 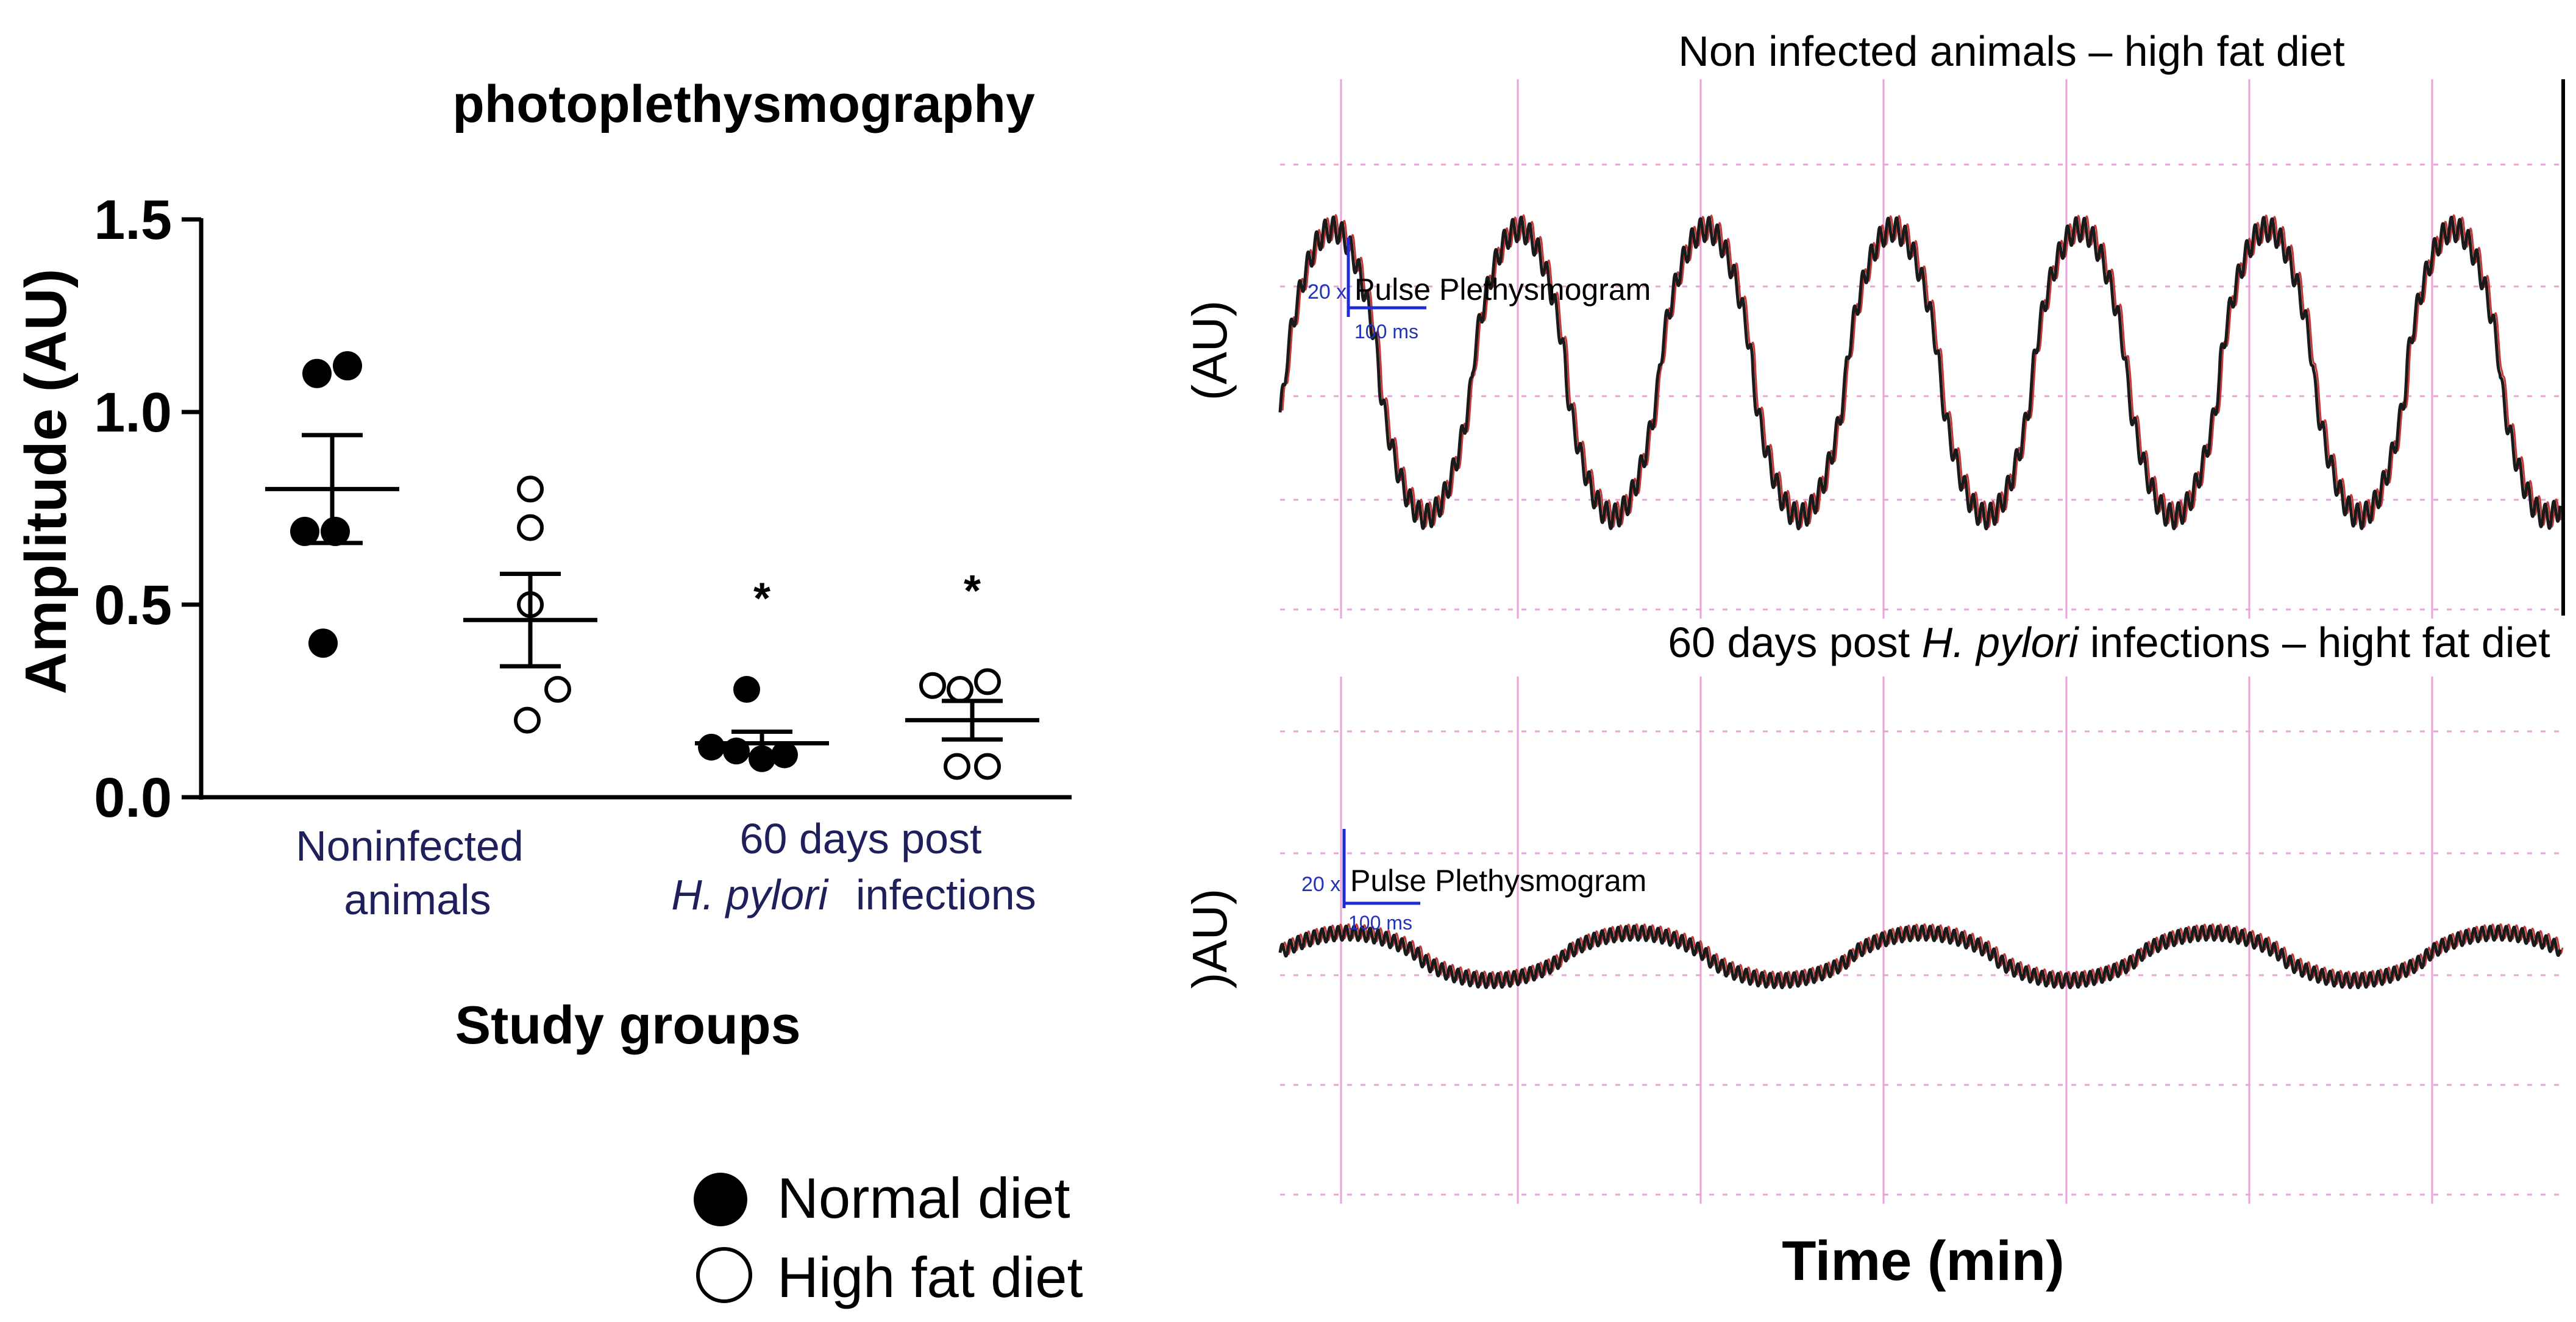 I want to click on trace-bottom-scale-x-text: 100 ms, so click(x=1380, y=923).